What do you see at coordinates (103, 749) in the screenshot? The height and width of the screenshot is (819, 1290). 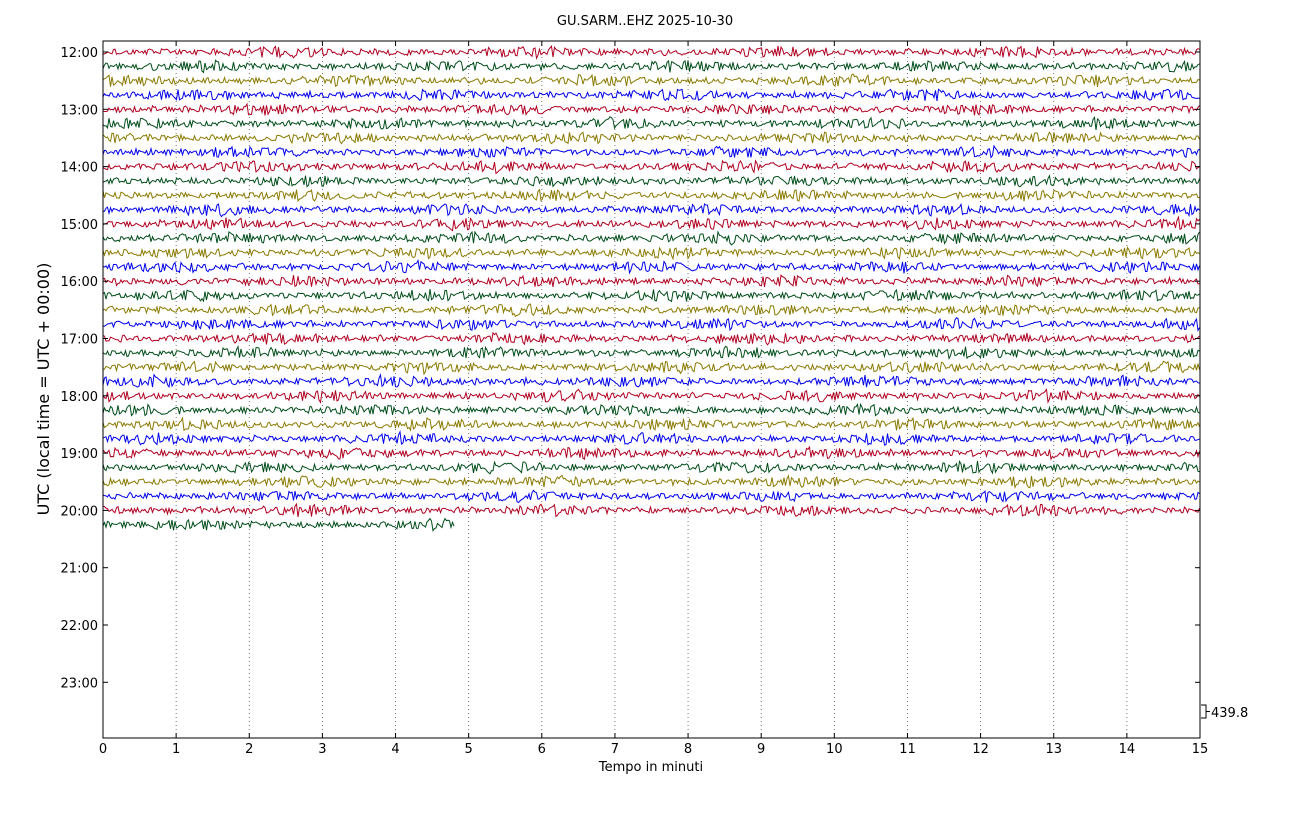 I see `x-tick-label: 0` at bounding box center [103, 749].